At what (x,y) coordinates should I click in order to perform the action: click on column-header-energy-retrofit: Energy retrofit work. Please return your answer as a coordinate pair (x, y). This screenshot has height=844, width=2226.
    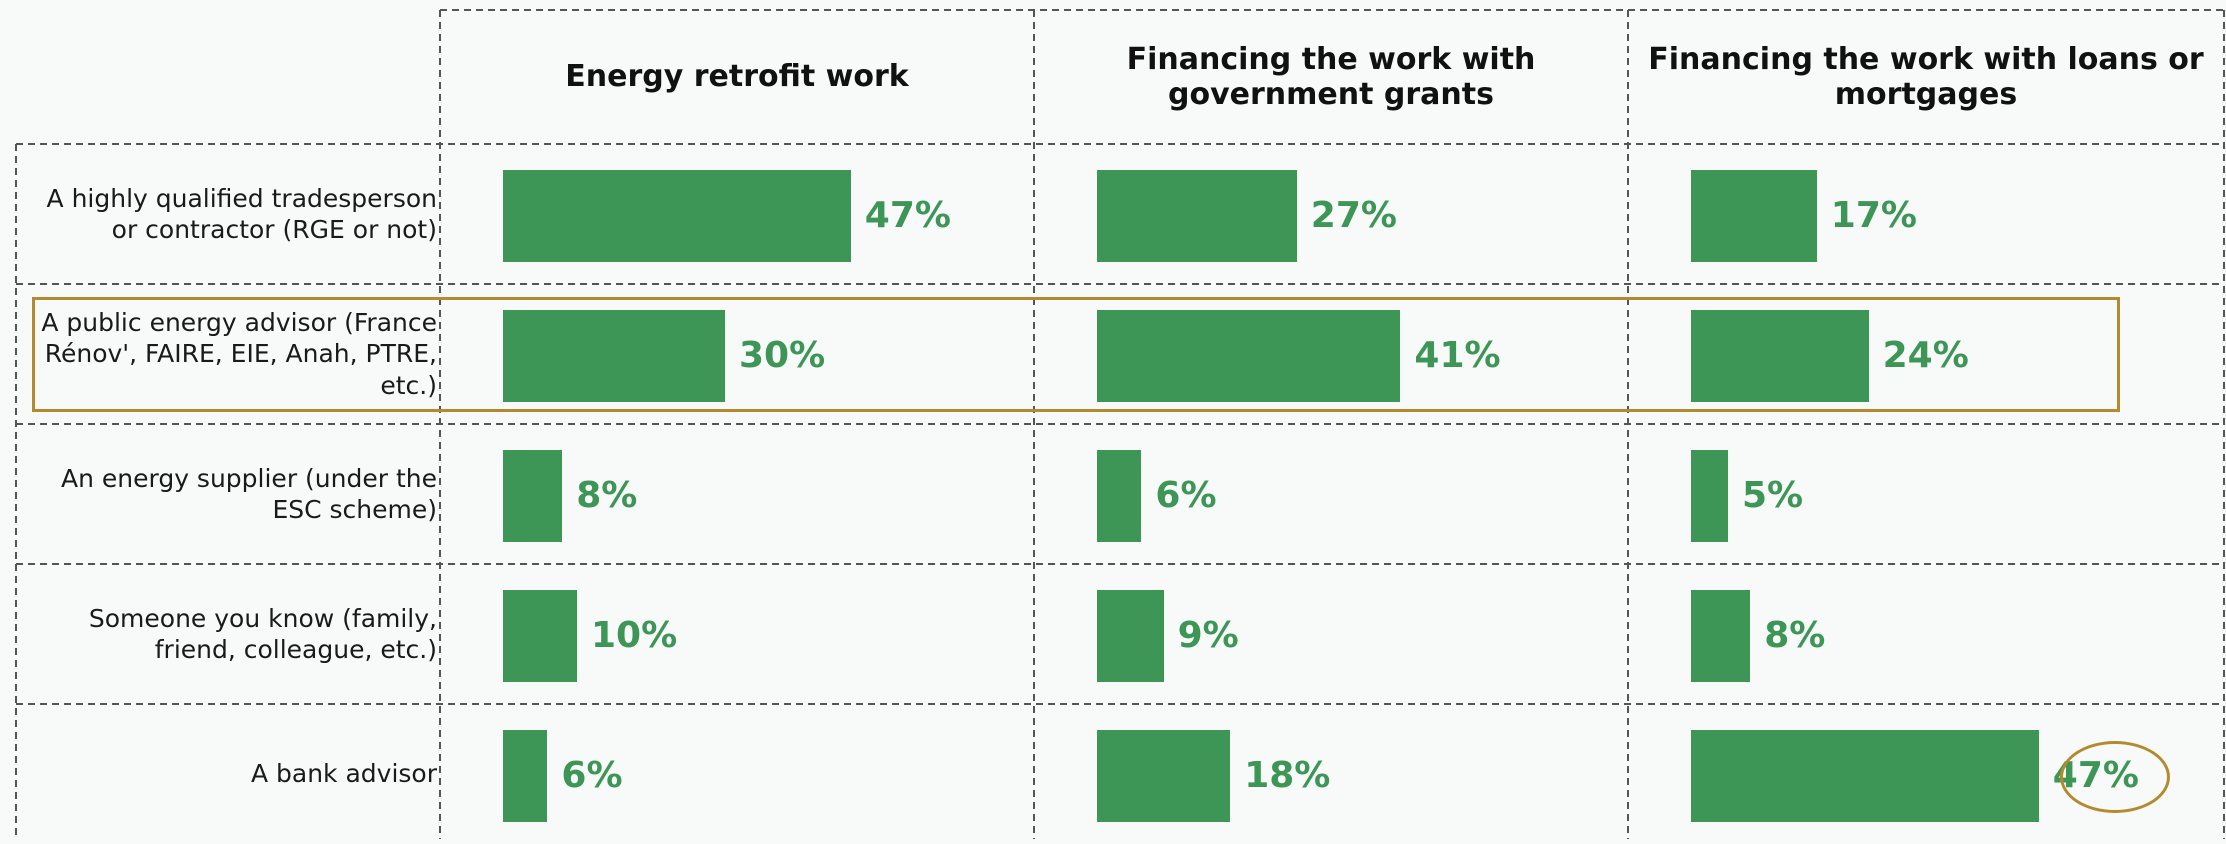
    Looking at the image, I should click on (737, 77).